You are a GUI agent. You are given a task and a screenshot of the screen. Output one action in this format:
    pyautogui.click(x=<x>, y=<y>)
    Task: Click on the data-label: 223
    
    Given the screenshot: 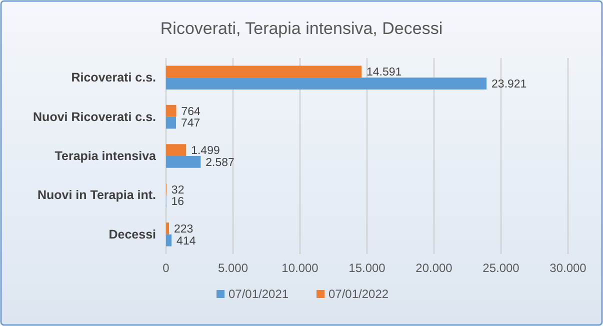 What is the action you would take?
    pyautogui.click(x=184, y=229)
    